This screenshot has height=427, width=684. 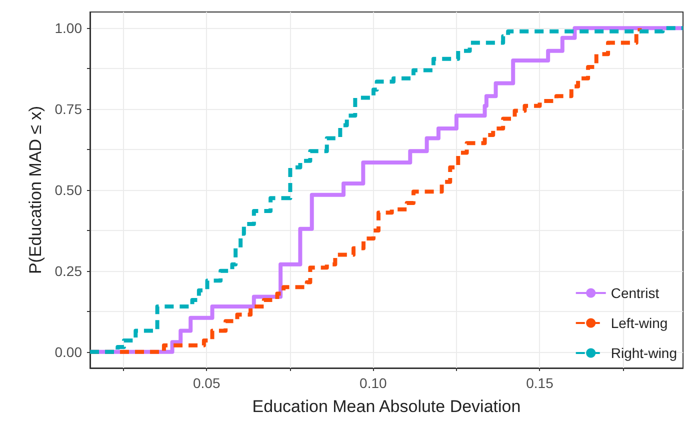 What do you see at coordinates (374, 383) in the screenshot?
I see `x-tick-label: 0.10` at bounding box center [374, 383].